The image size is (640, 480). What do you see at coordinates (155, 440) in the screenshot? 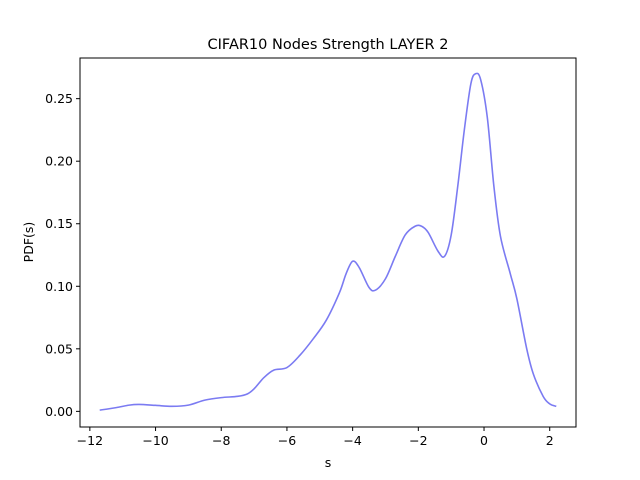
I see `x-tick-label: −10` at bounding box center [155, 440].